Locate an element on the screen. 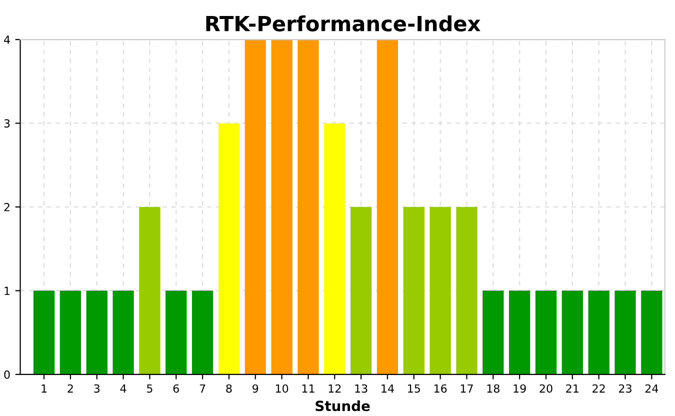  x-tick-label: 12 is located at coordinates (334, 388).